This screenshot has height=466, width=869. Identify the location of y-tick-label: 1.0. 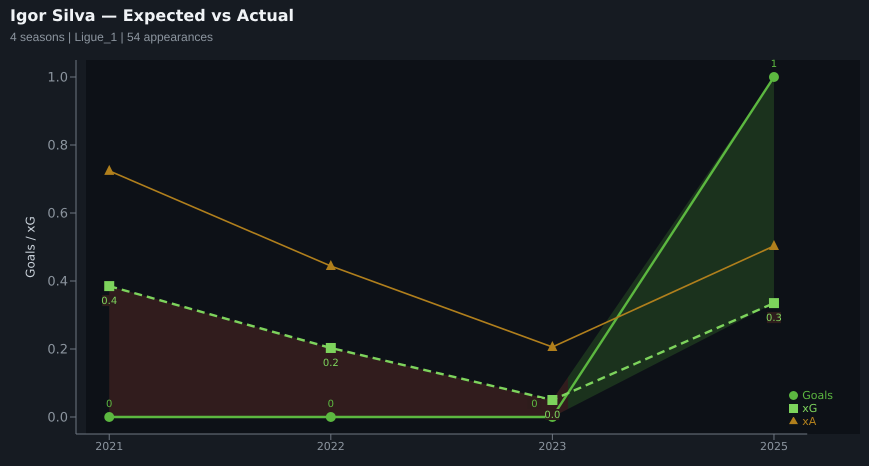
(57, 78).